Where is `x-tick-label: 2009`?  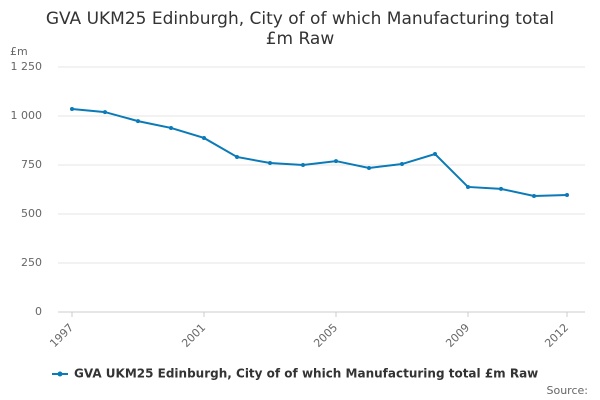 x-tick-label: 2009 is located at coordinates (457, 335).